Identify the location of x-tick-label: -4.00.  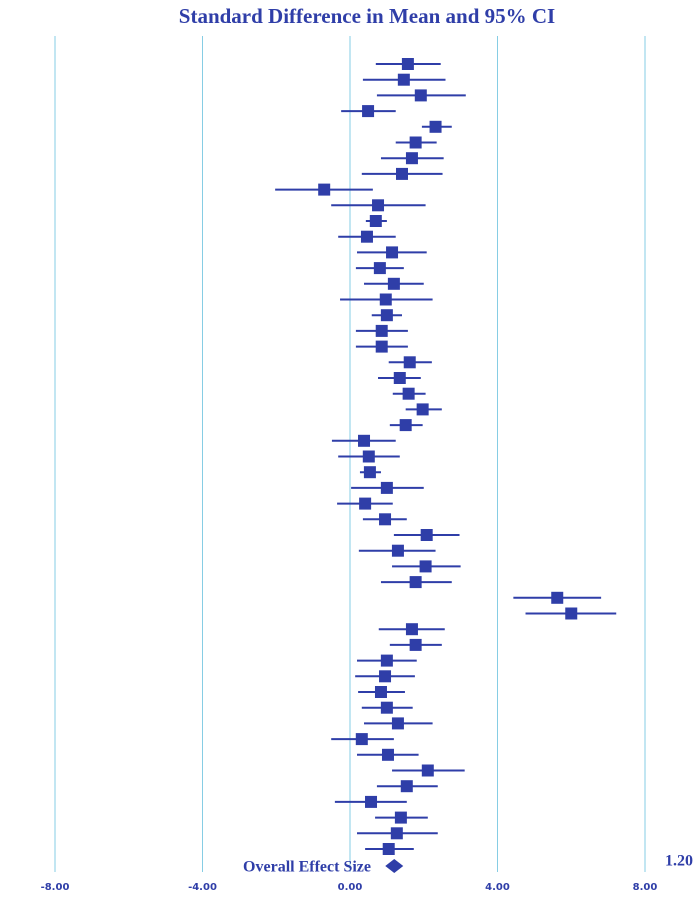
(202, 887).